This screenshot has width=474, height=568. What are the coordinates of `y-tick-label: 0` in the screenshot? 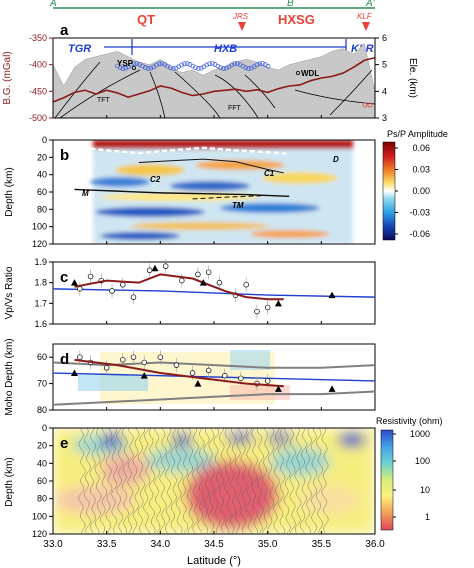 It's located at (44, 140).